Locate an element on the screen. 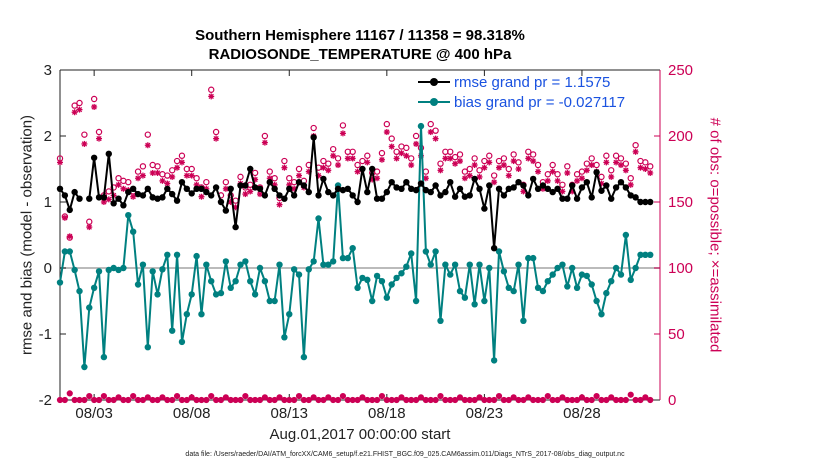 The height and width of the screenshot is (470, 830). x-tick-label: 08/28 is located at coordinates (582, 413).